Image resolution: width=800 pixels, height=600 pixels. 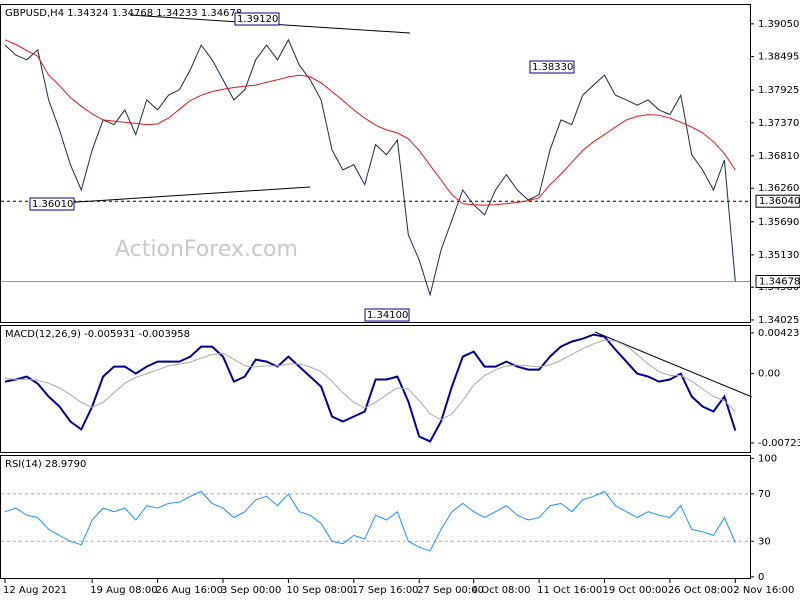 I want to click on x-tick-label: 11 Oct 16:00, so click(x=569, y=590).